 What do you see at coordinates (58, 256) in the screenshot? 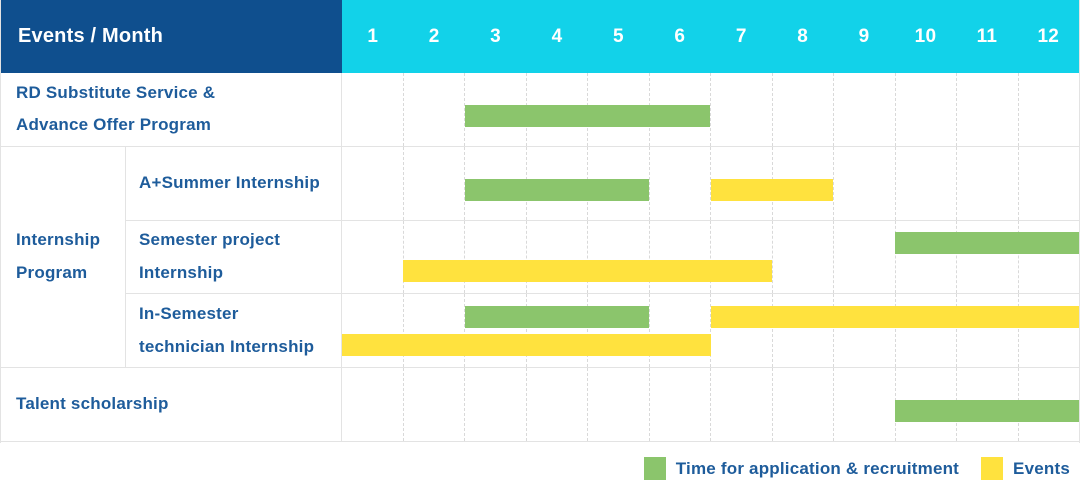
I see `group-label-text: Internship Program` at bounding box center [58, 256].